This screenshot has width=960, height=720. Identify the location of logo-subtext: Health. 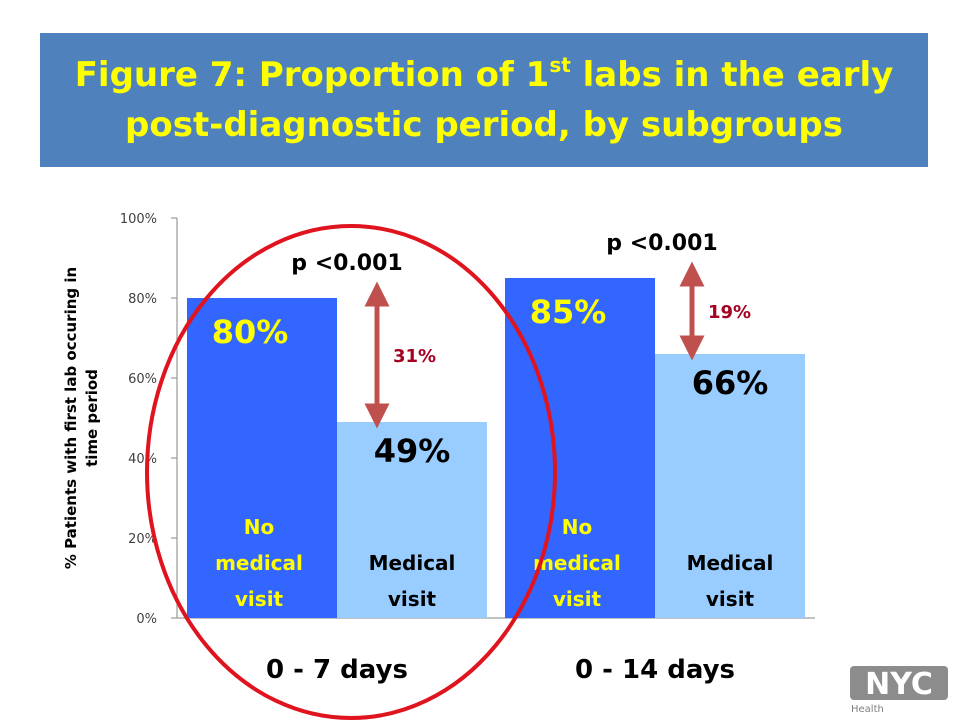
(867, 709).